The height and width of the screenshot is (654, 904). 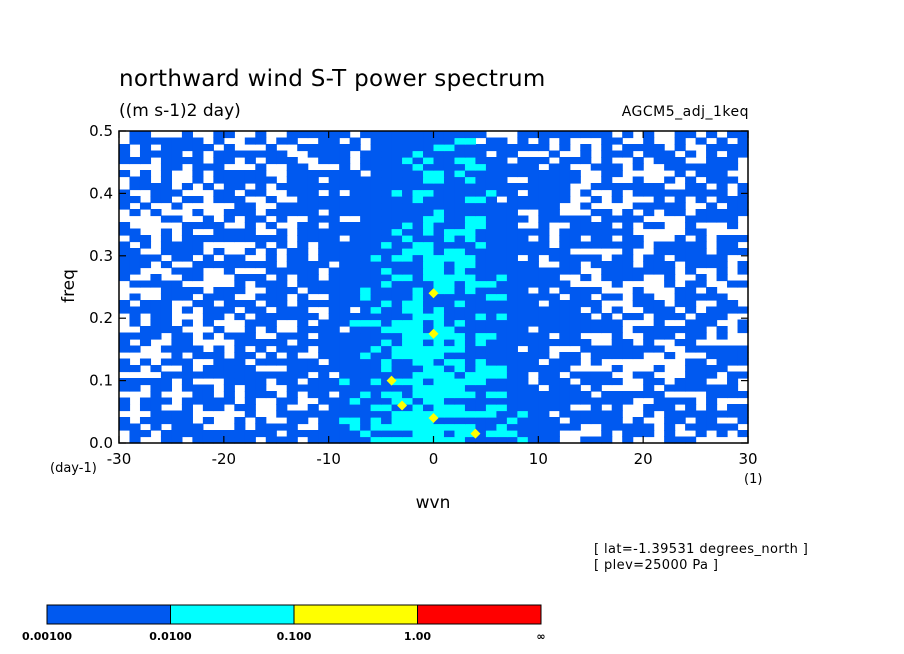 What do you see at coordinates (328, 459) in the screenshot?
I see `x-tick-label: -10` at bounding box center [328, 459].